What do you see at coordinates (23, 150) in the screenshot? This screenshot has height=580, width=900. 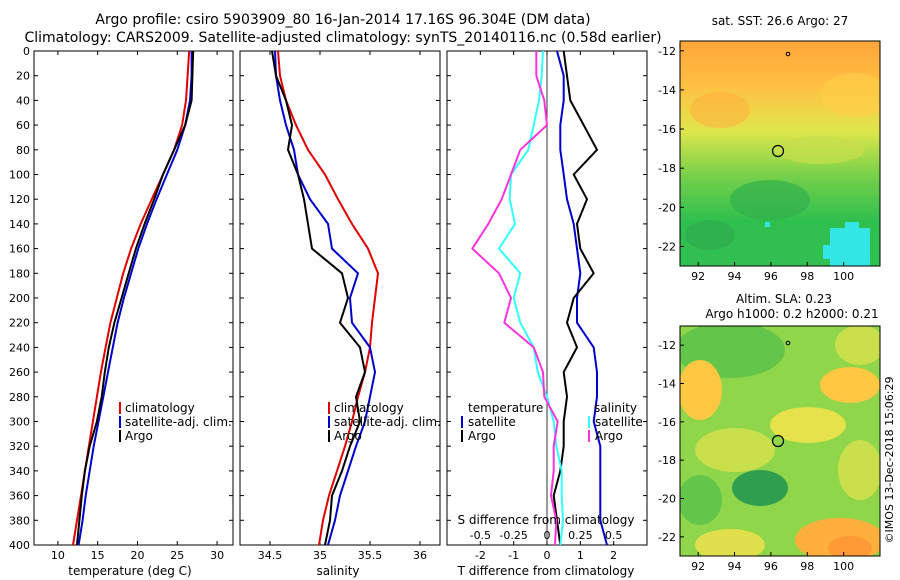 I see `depth-tick-label: 80` at bounding box center [23, 150].